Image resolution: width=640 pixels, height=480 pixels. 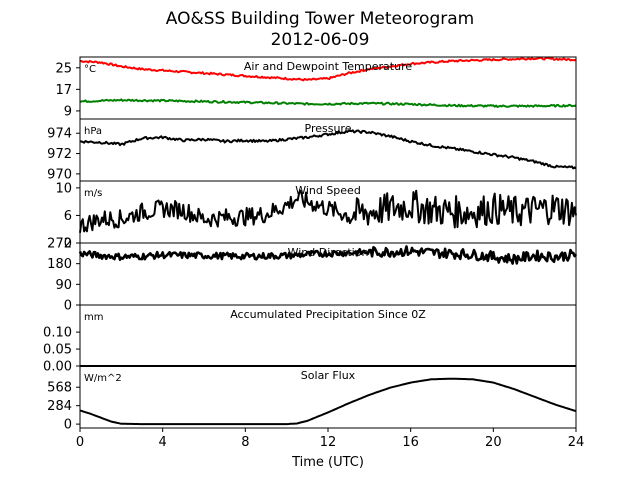 I want to click on y-tick-label: 972, so click(x=59, y=154).